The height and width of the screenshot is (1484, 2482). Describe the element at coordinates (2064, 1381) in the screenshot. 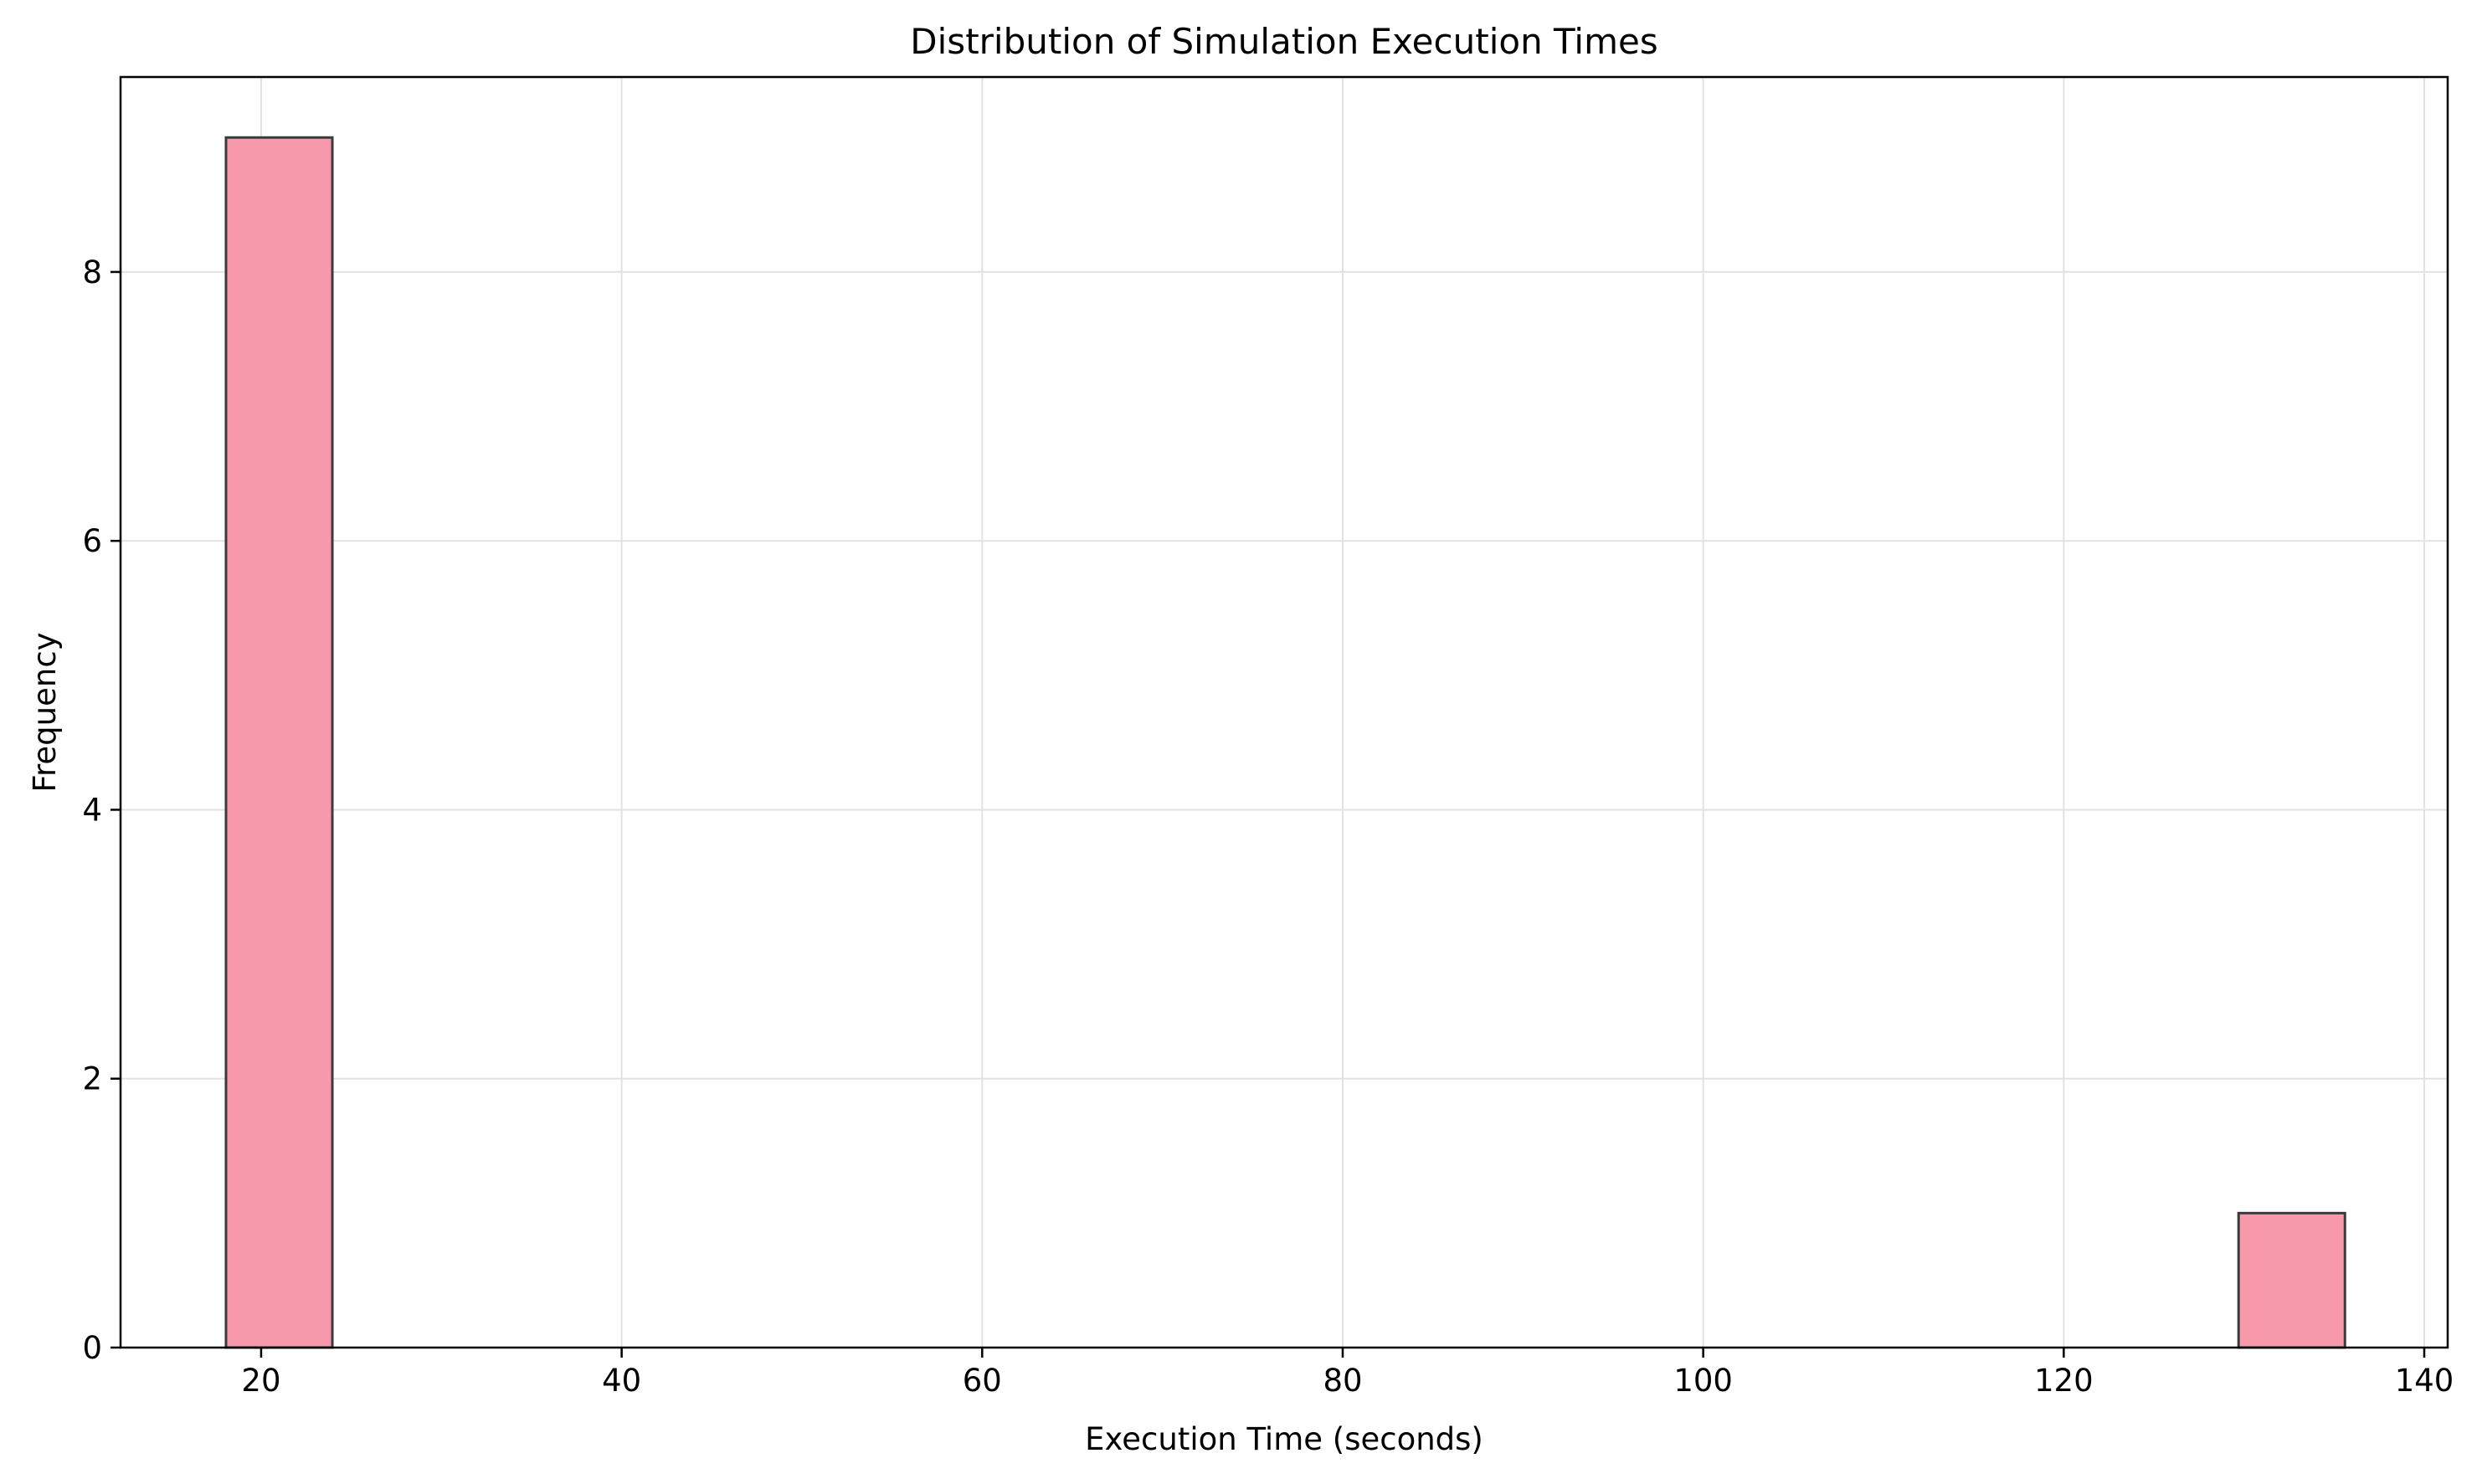

I see `x-tick-label: 120` at that location.